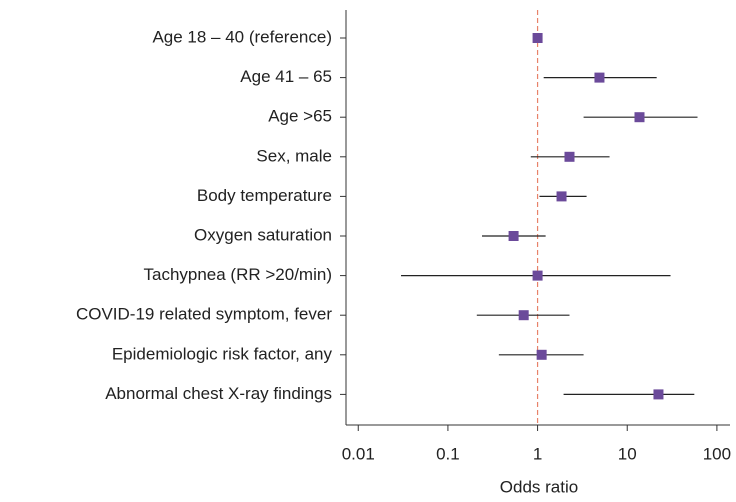 Image resolution: width=736 pixels, height=502 pixels. What do you see at coordinates (448, 453) in the screenshot?
I see `x-tick-label: 0.1` at bounding box center [448, 453].